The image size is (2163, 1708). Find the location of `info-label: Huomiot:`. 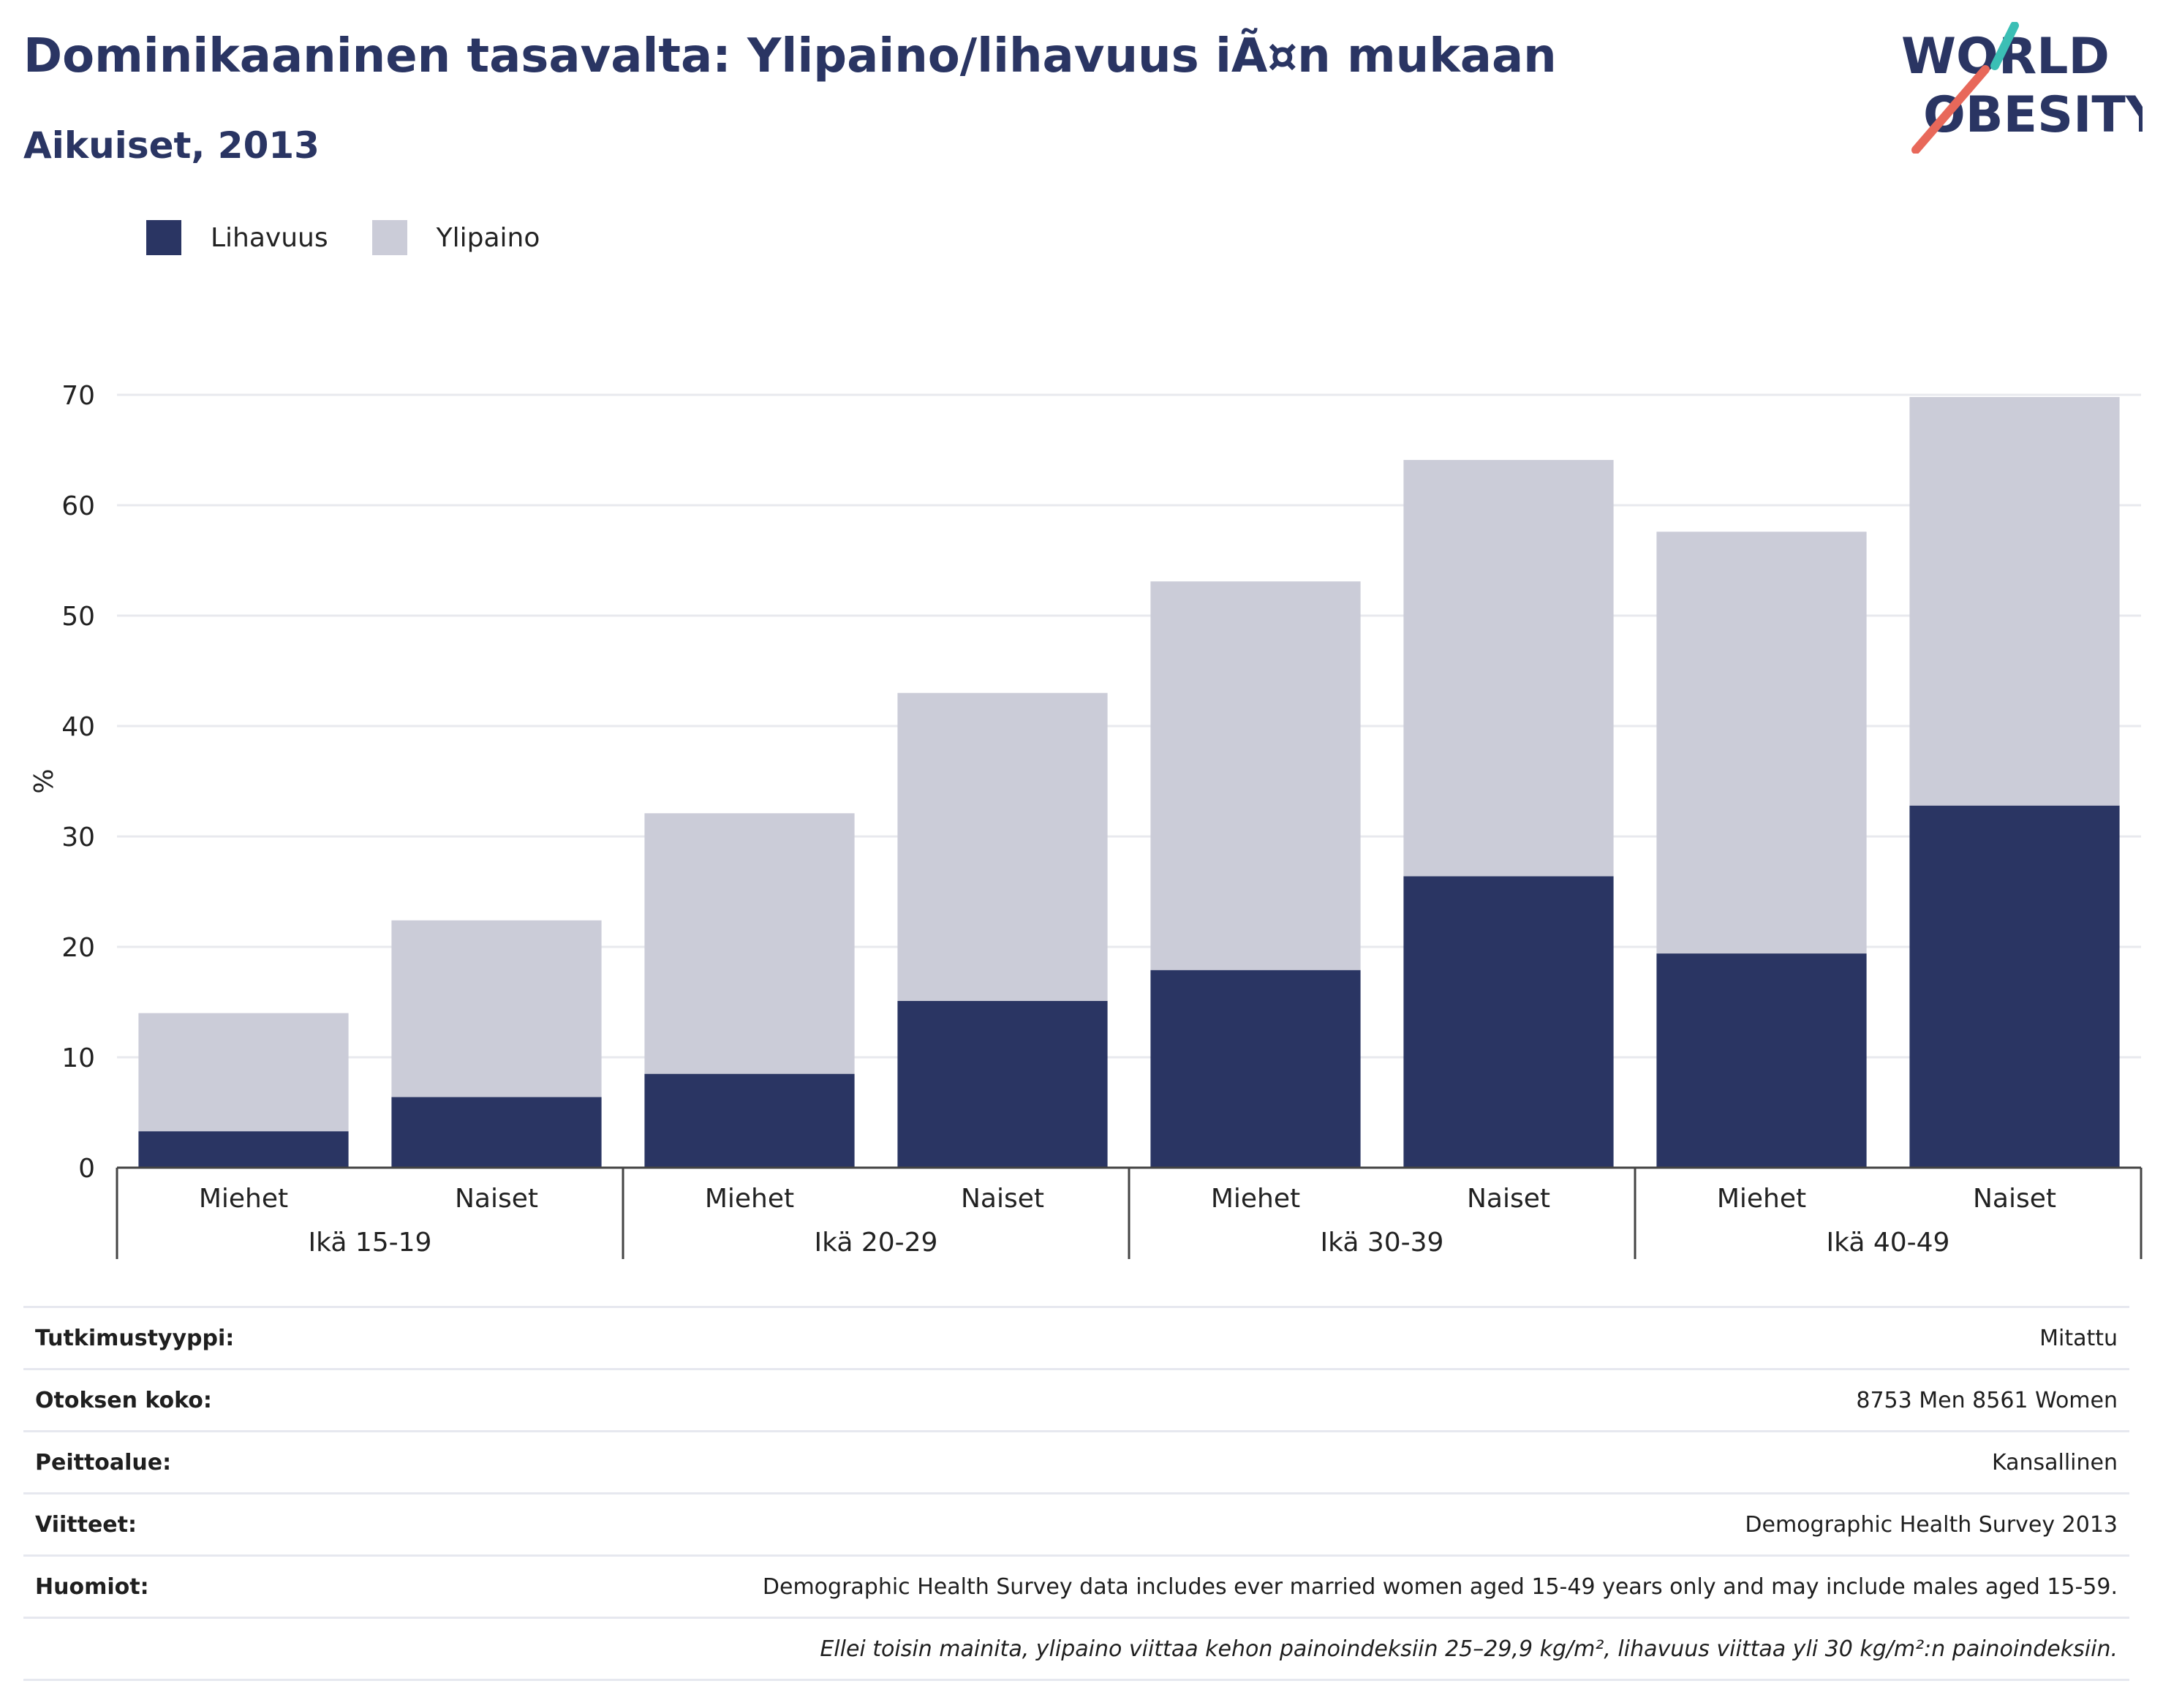

info-label: Huomiot: is located at coordinates (92, 1586).